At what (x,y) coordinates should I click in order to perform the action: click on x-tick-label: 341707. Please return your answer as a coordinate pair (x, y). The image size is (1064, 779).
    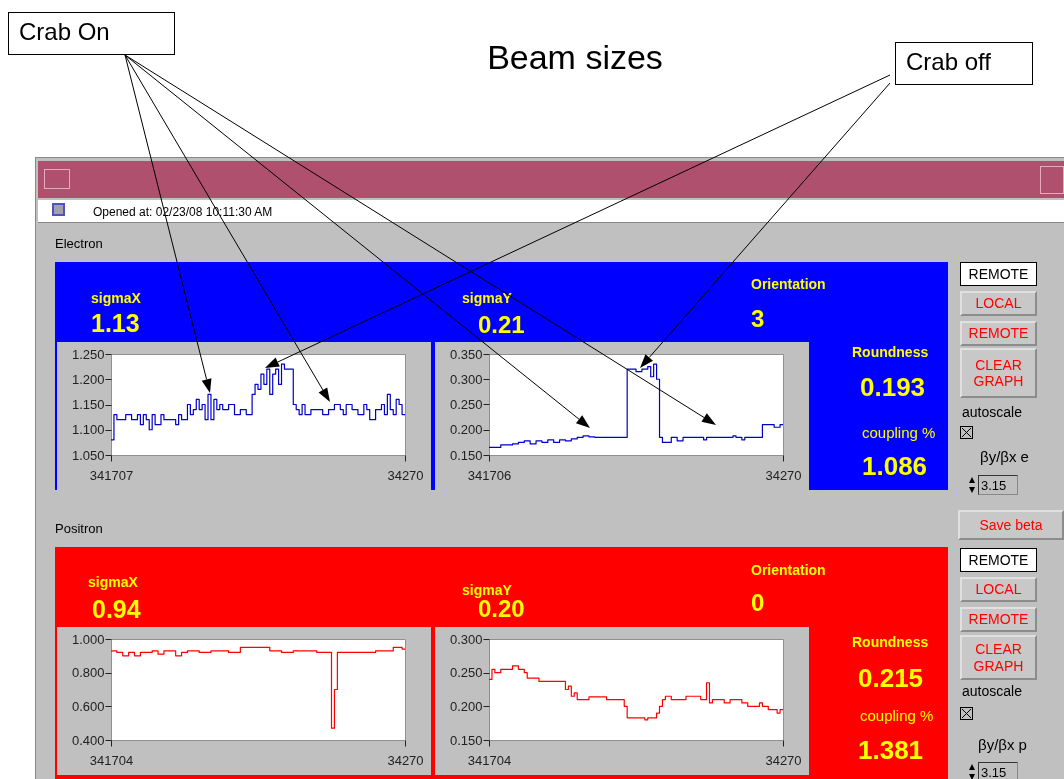
    Looking at the image, I should click on (111, 475).